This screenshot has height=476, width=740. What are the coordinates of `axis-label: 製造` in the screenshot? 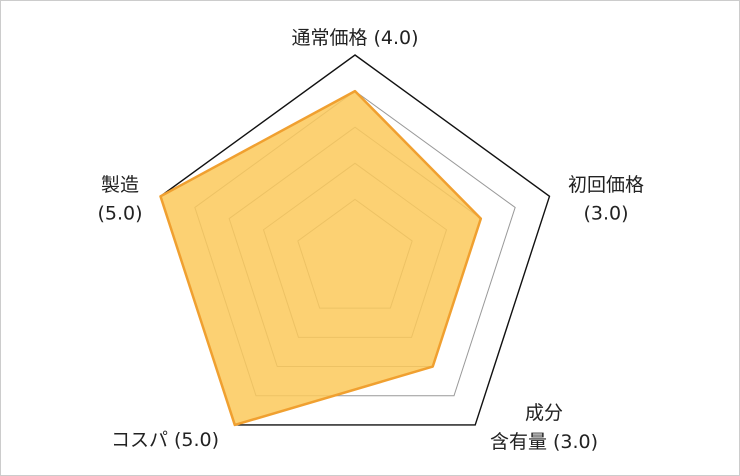 It's located at (120, 185).